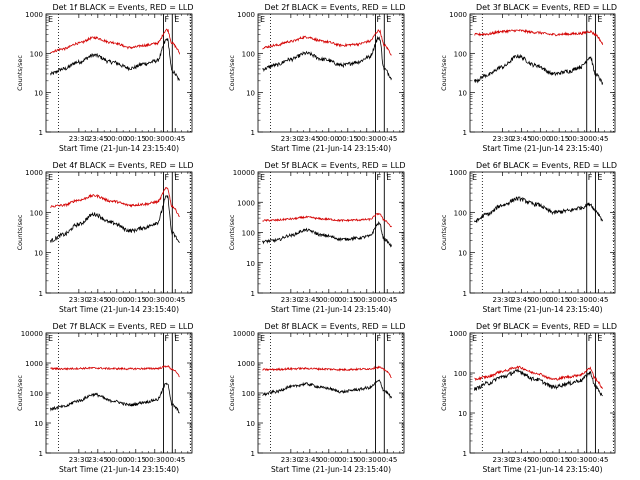  What do you see at coordinates (546, 165) in the screenshot?
I see `panel-title: Det 6f BLACK = Events, RED = LLD` at bounding box center [546, 165].